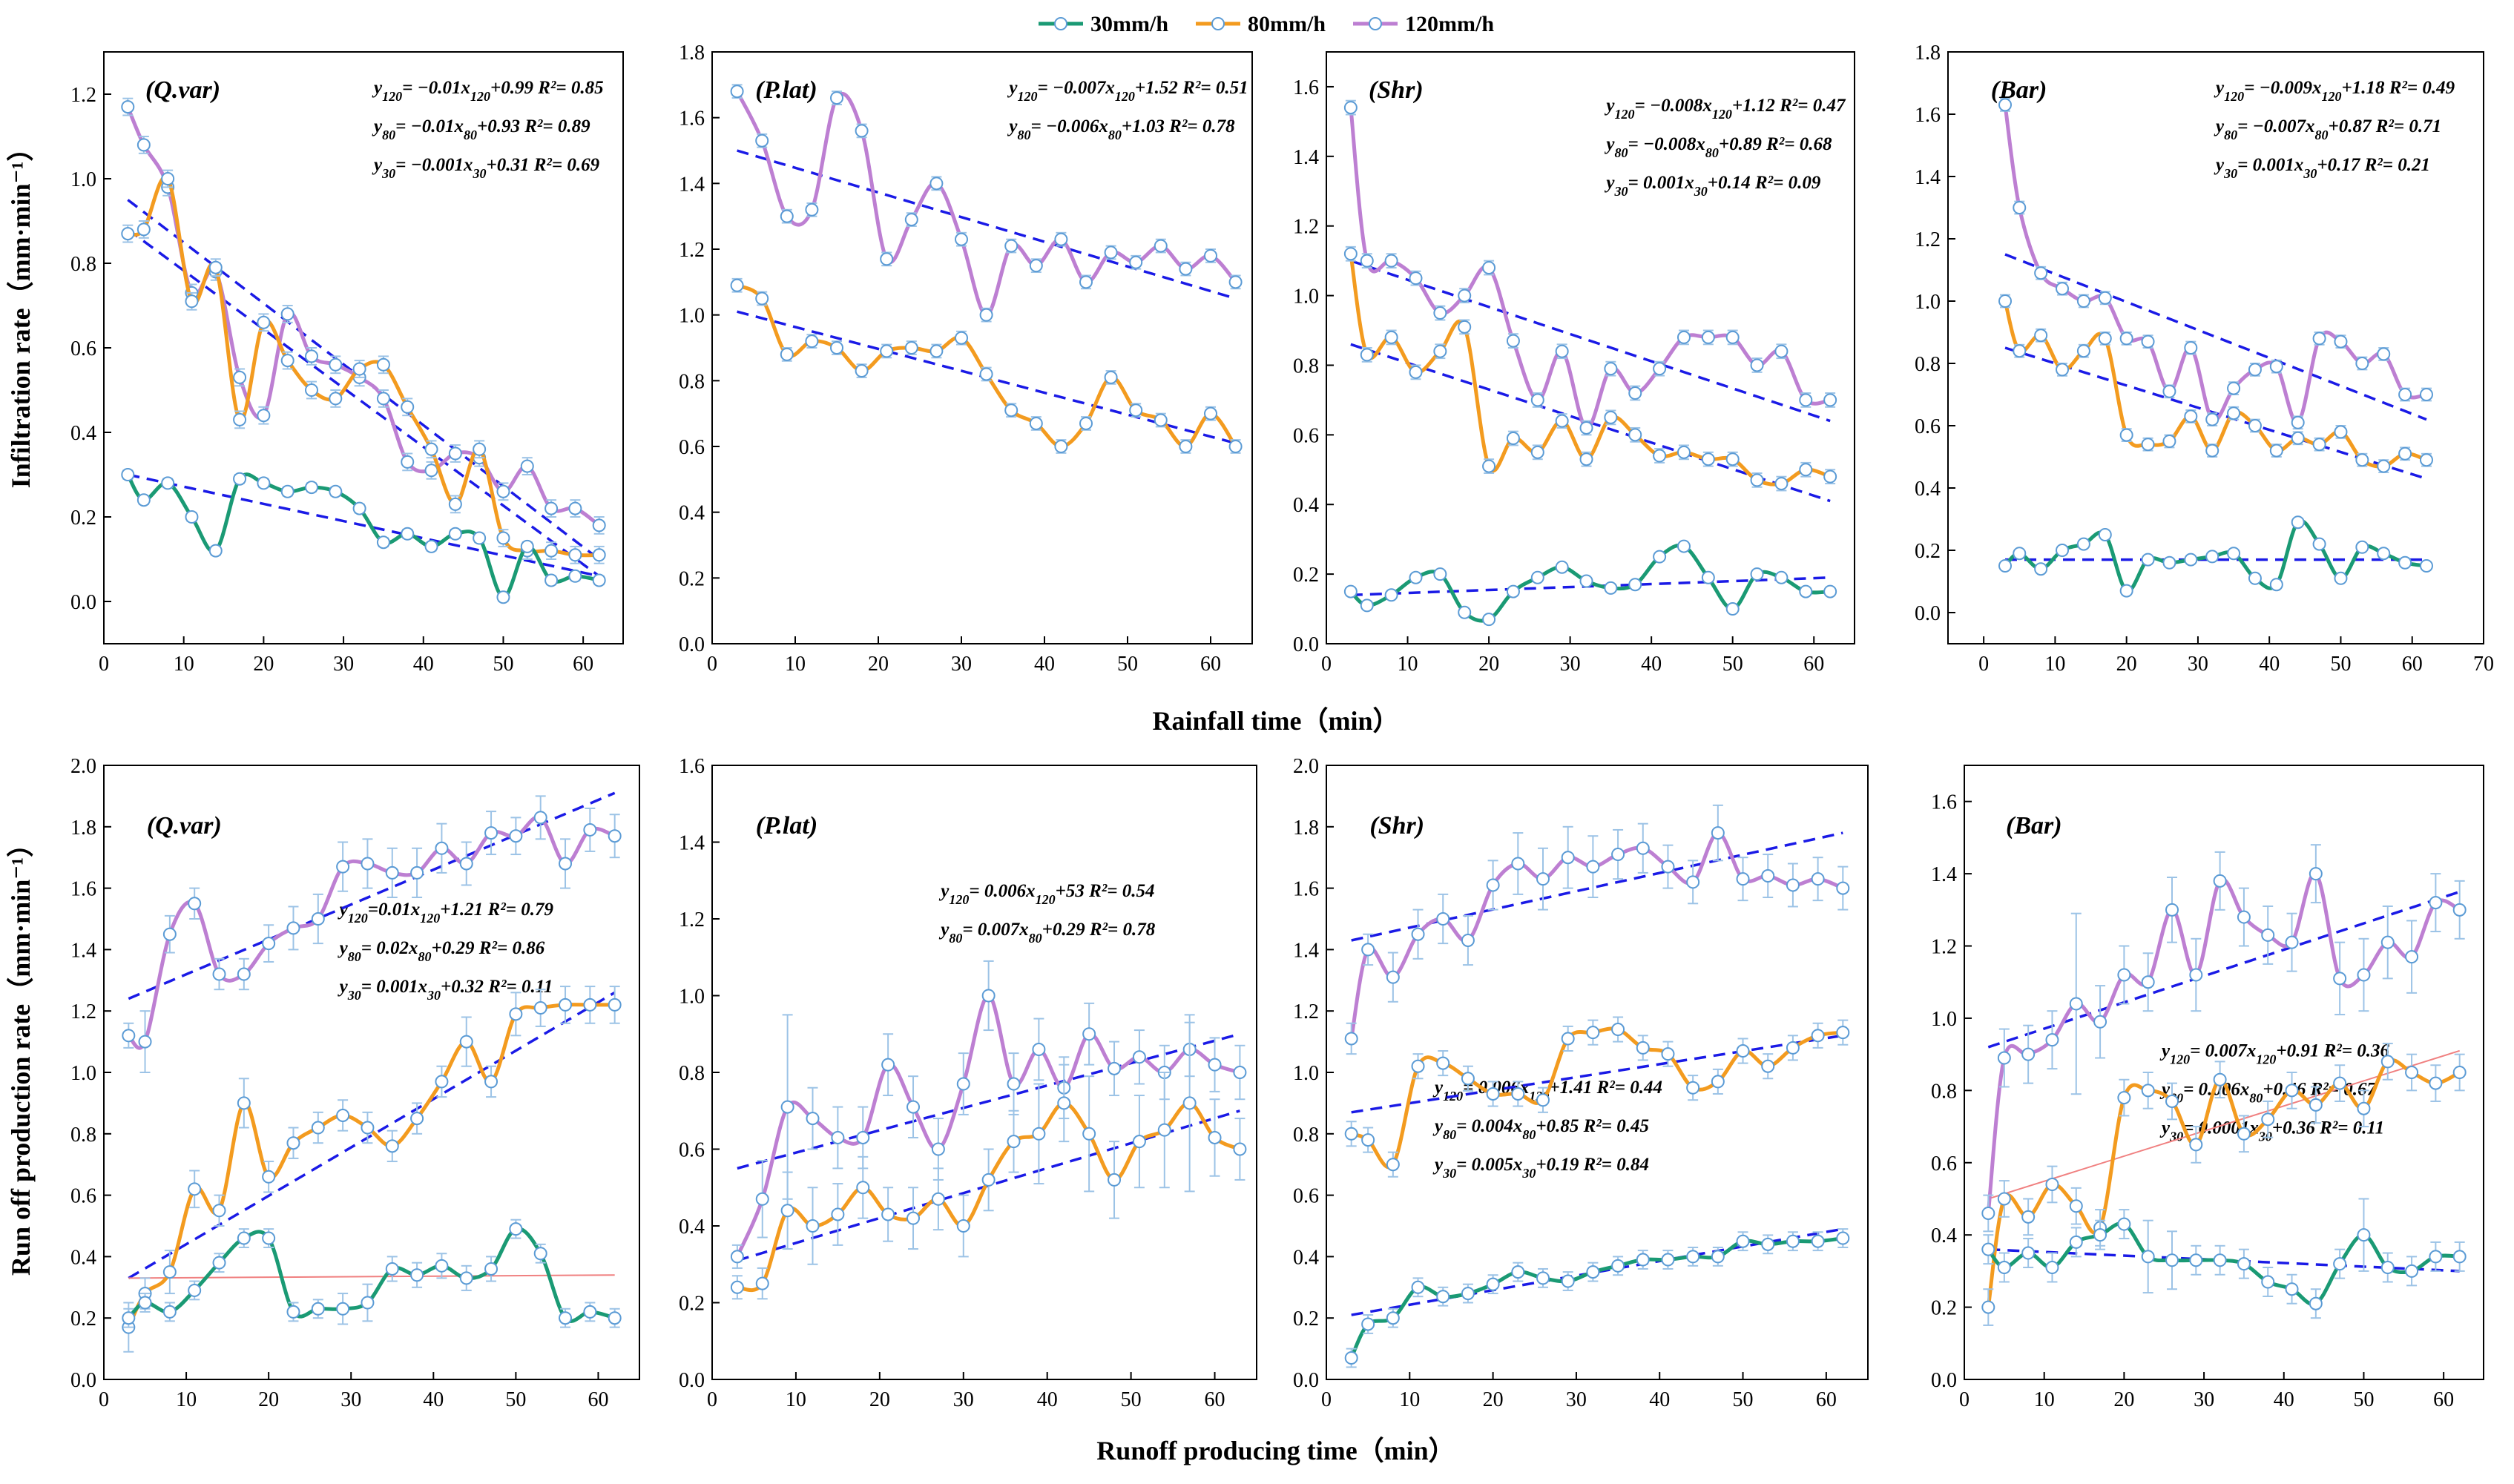 The width and height of the screenshot is (2514, 1484). Describe the element at coordinates (543, 165) in the screenshot. I see `equation-text: +0.31 R²= 0.69` at that location.